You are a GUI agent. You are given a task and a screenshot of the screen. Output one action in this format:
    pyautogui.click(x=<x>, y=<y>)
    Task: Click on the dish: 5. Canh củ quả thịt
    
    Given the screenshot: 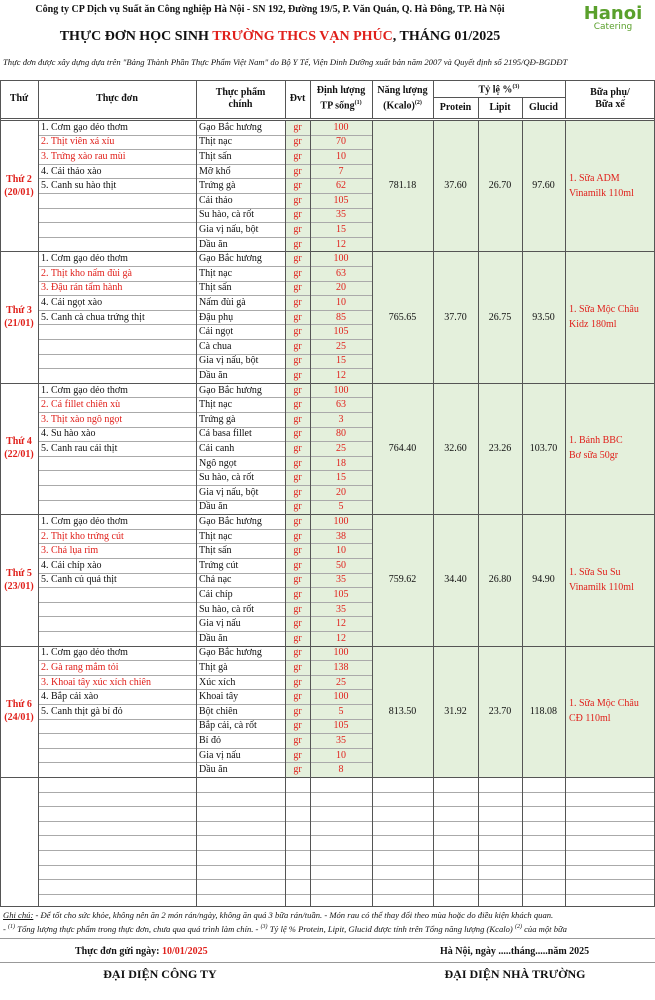 What is the action you would take?
    pyautogui.click(x=79, y=580)
    